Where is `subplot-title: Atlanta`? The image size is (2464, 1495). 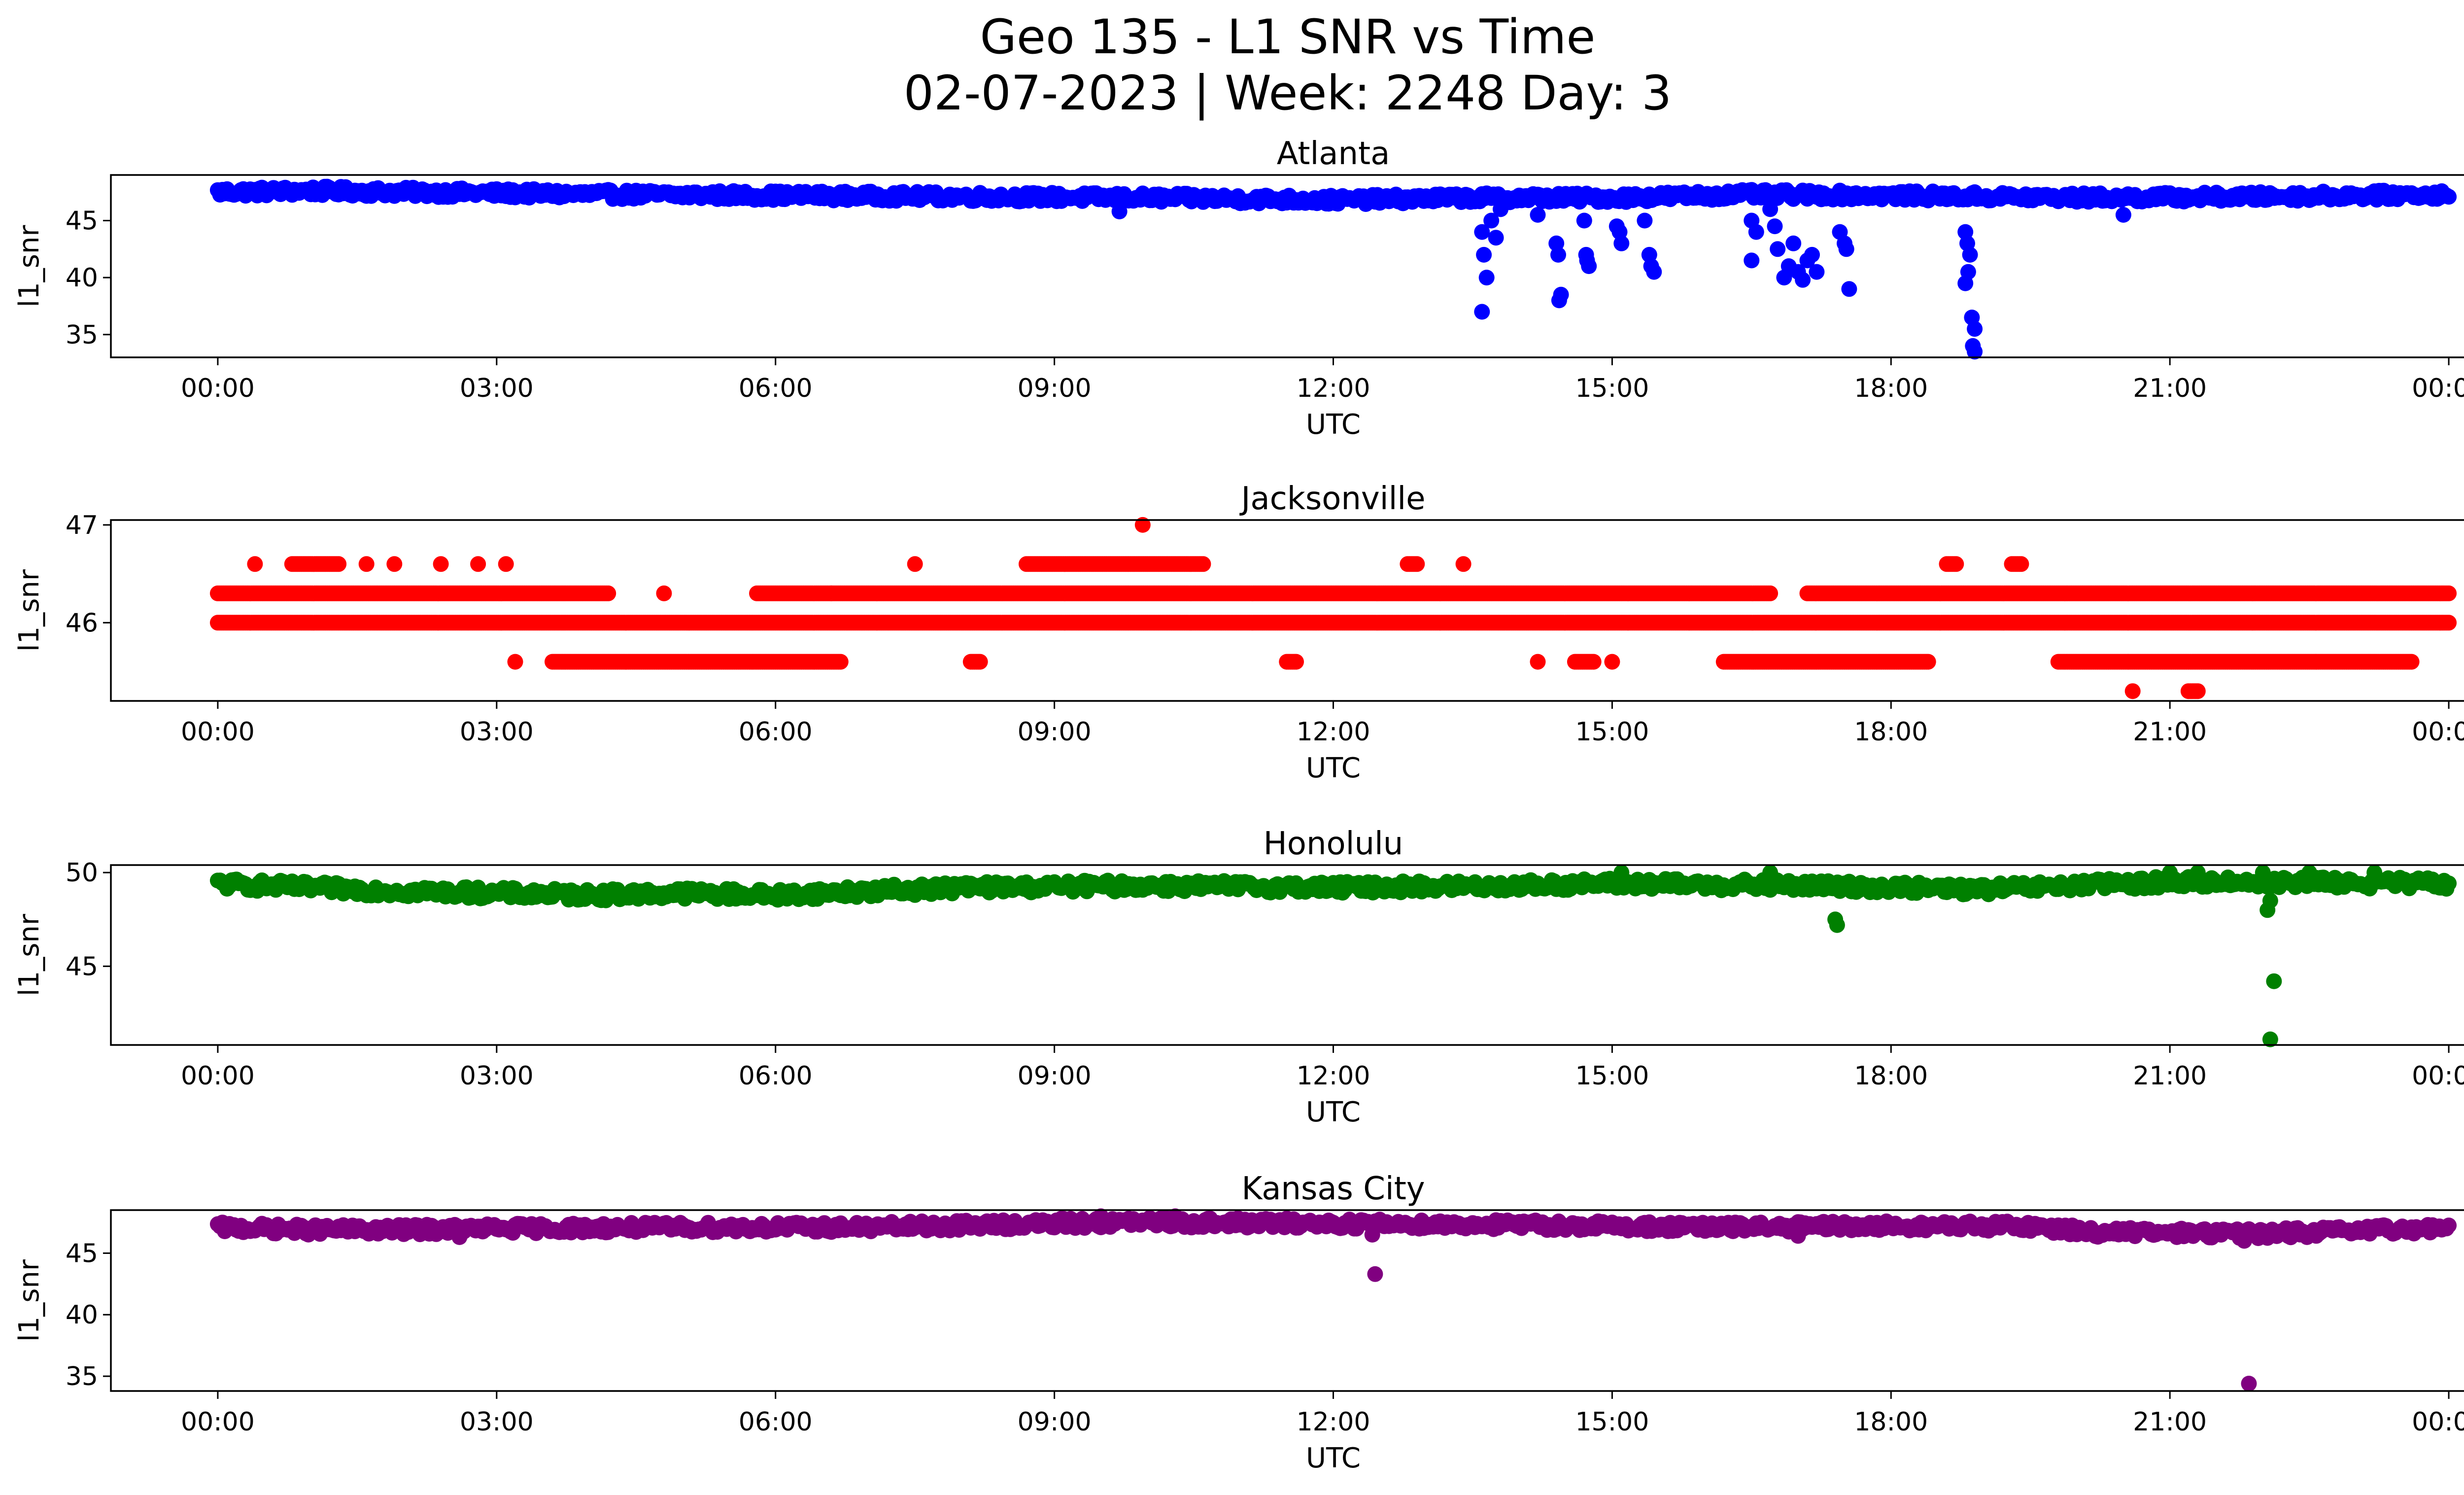 subplot-title: Atlanta is located at coordinates (1333, 154).